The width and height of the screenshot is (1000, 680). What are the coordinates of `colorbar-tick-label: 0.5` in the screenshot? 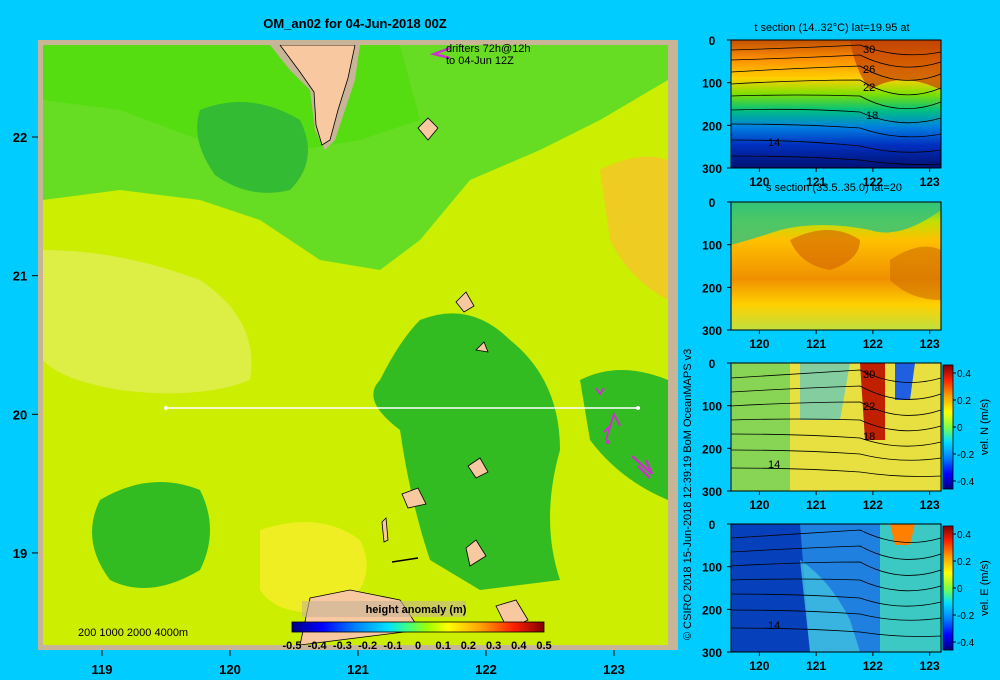 It's located at (543, 646).